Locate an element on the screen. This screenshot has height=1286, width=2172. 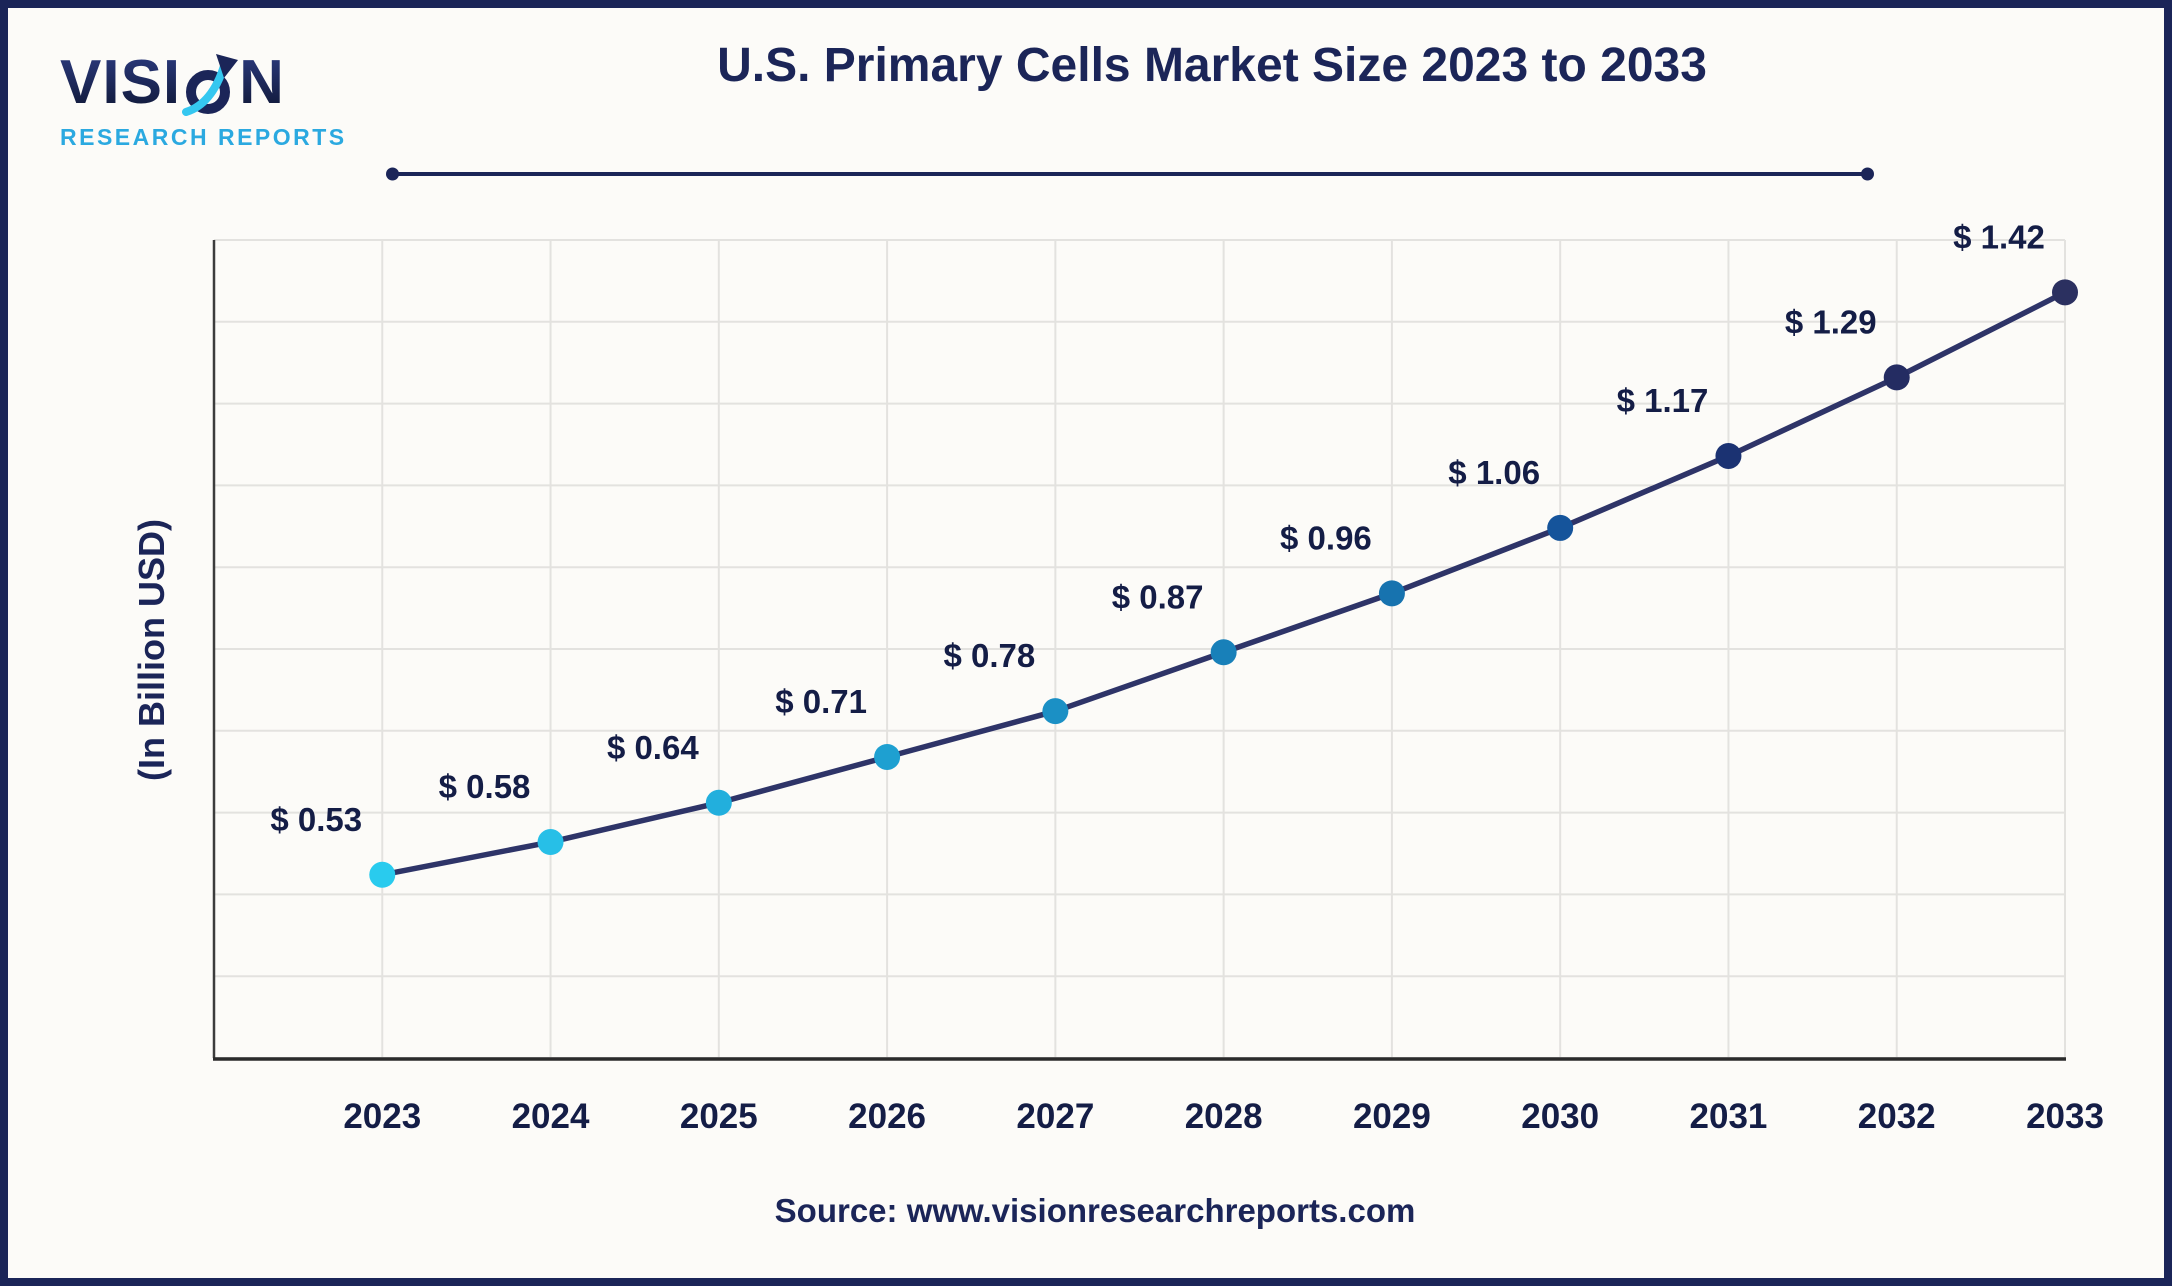
brand-text: VISI N is located at coordinates (240, 82).